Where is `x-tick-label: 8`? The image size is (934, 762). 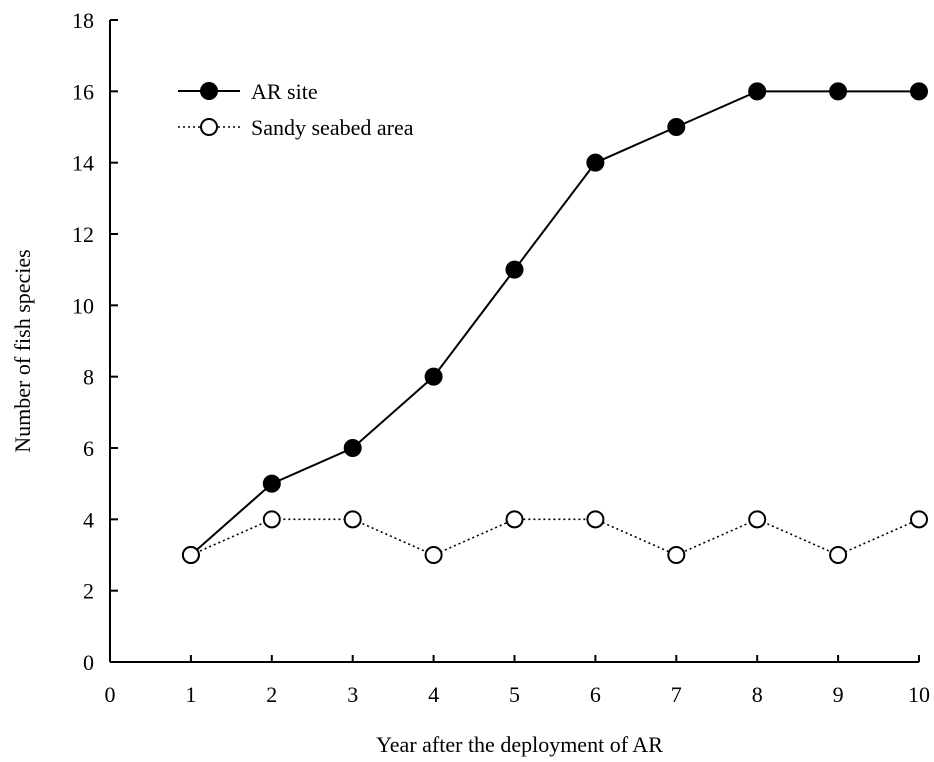 x-tick-label: 8 is located at coordinates (757, 694).